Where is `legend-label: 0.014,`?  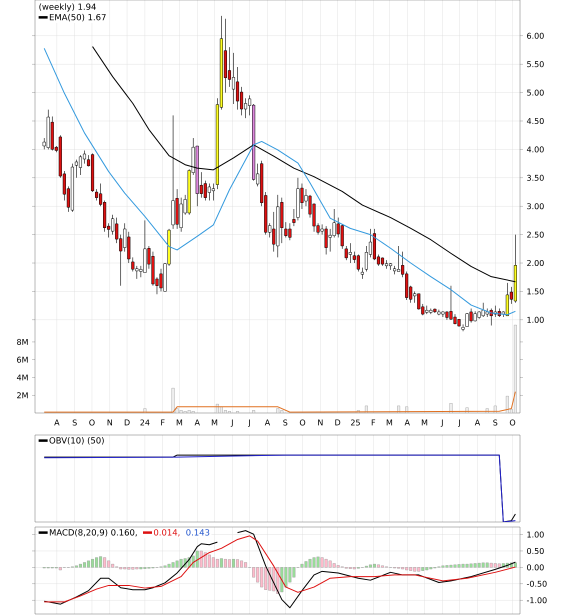
legend-label: 0.014, is located at coordinates (167, 532).